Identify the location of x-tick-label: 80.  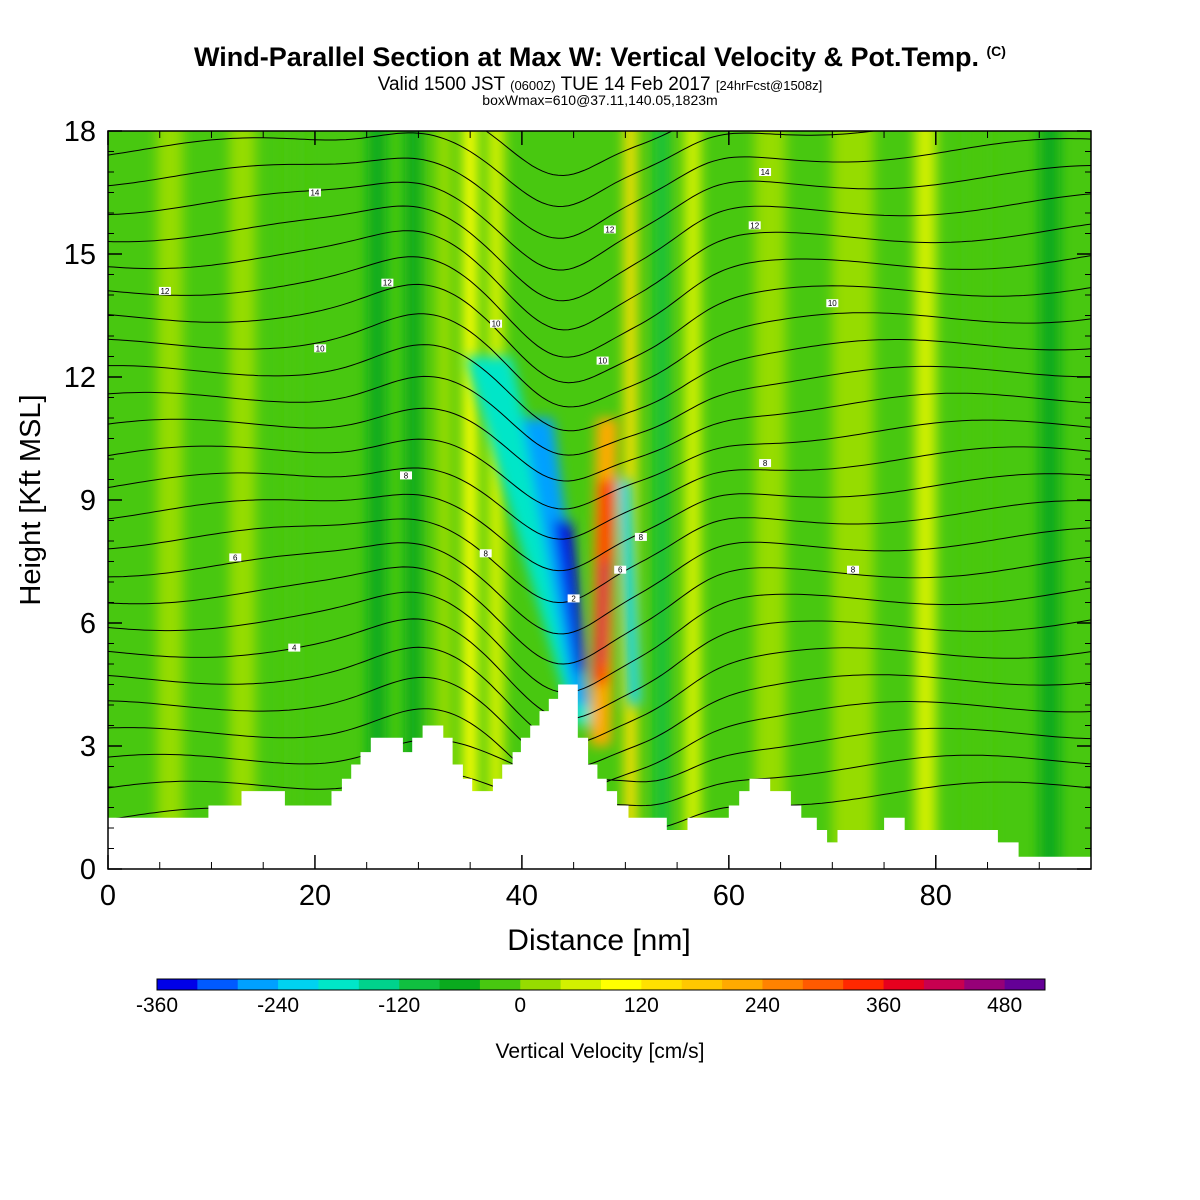
(936, 896).